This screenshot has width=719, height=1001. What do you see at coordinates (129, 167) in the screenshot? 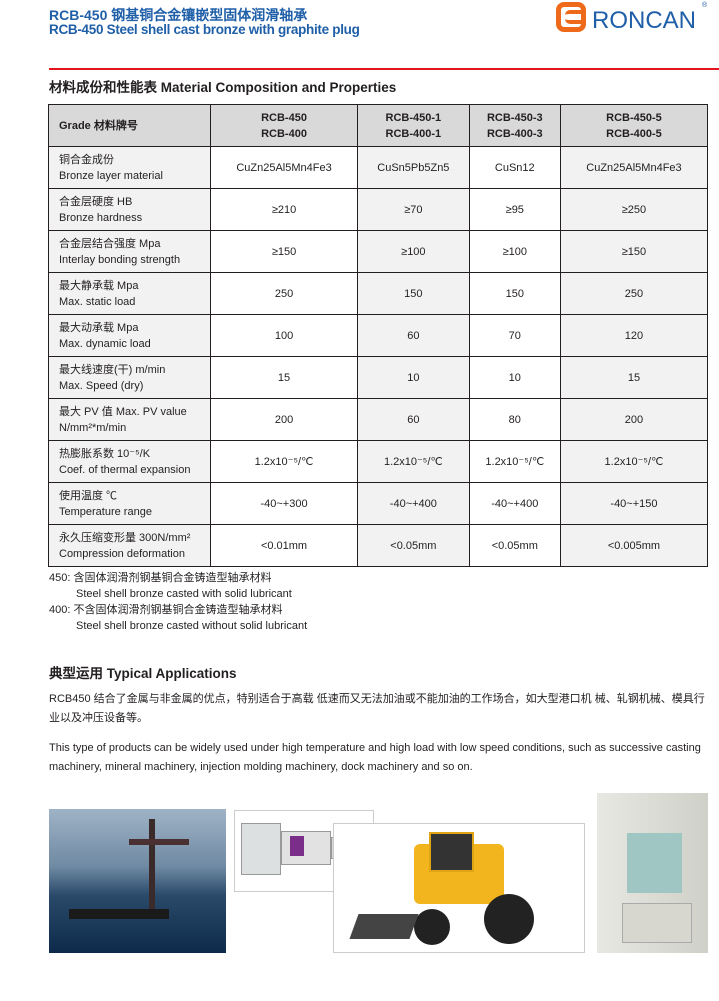
I see `property-label: 铜合金成份 Bronze layer material` at bounding box center [129, 167].